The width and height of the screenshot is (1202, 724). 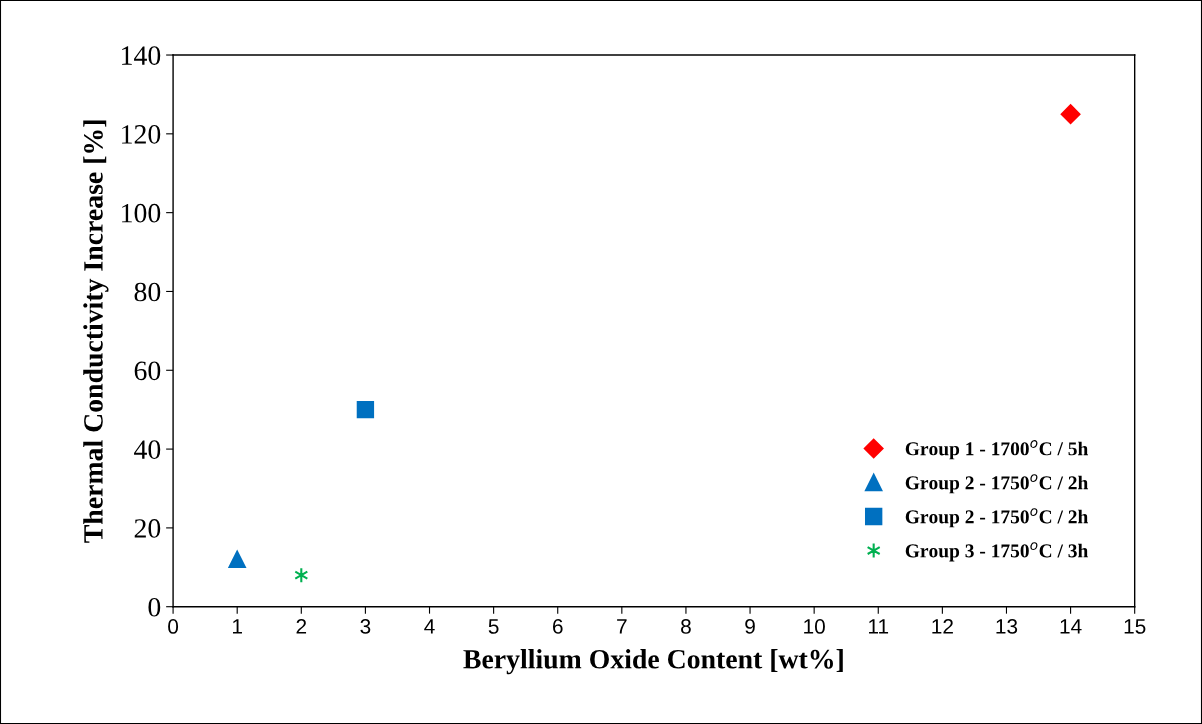 I want to click on x-tick-label: 0, so click(x=173, y=626).